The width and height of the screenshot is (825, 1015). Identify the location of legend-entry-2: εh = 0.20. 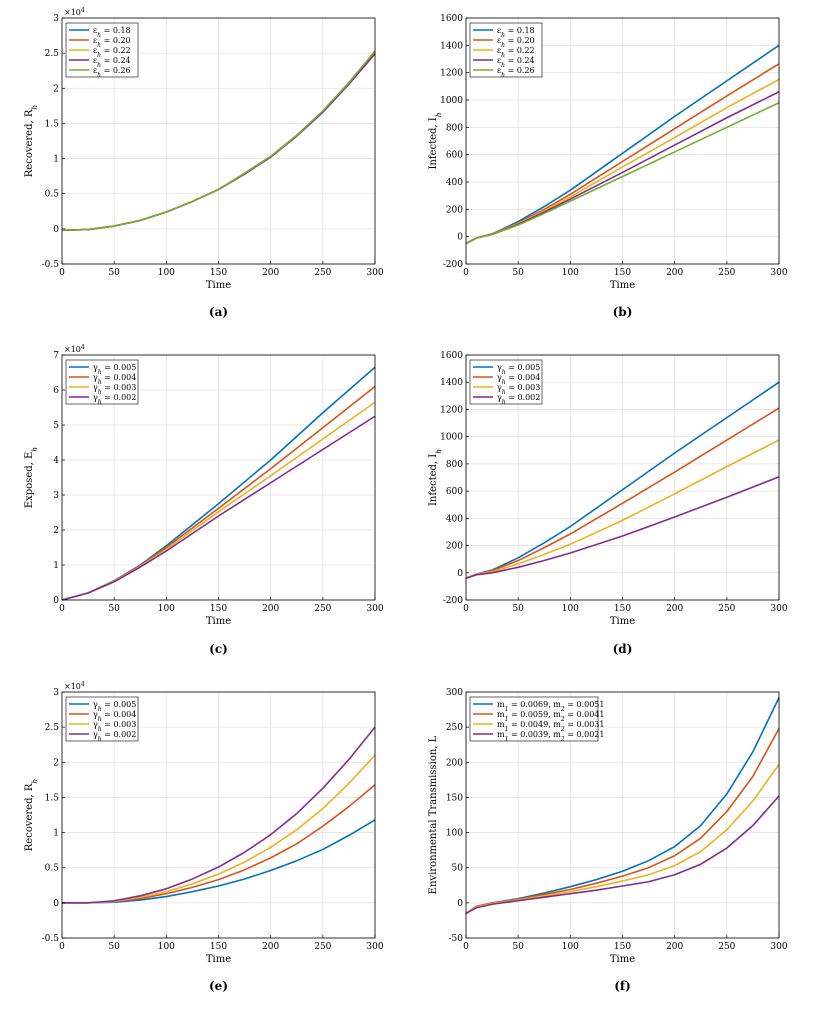
(112, 42).